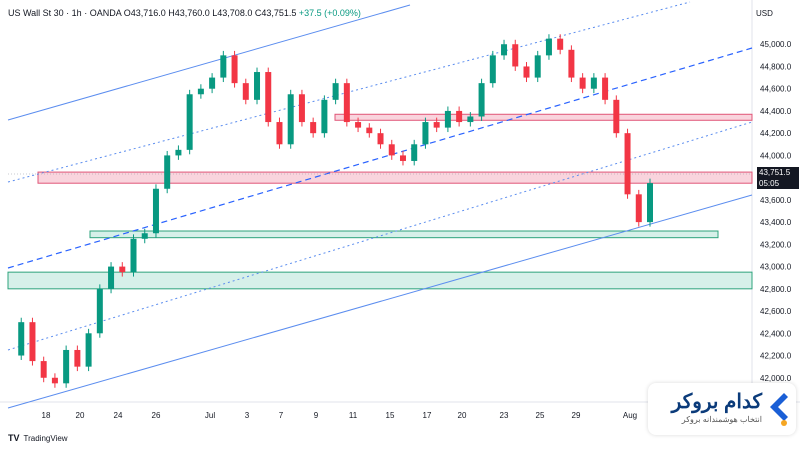 The width and height of the screenshot is (800, 450). I want to click on x-tick-label: 20, so click(80, 415).